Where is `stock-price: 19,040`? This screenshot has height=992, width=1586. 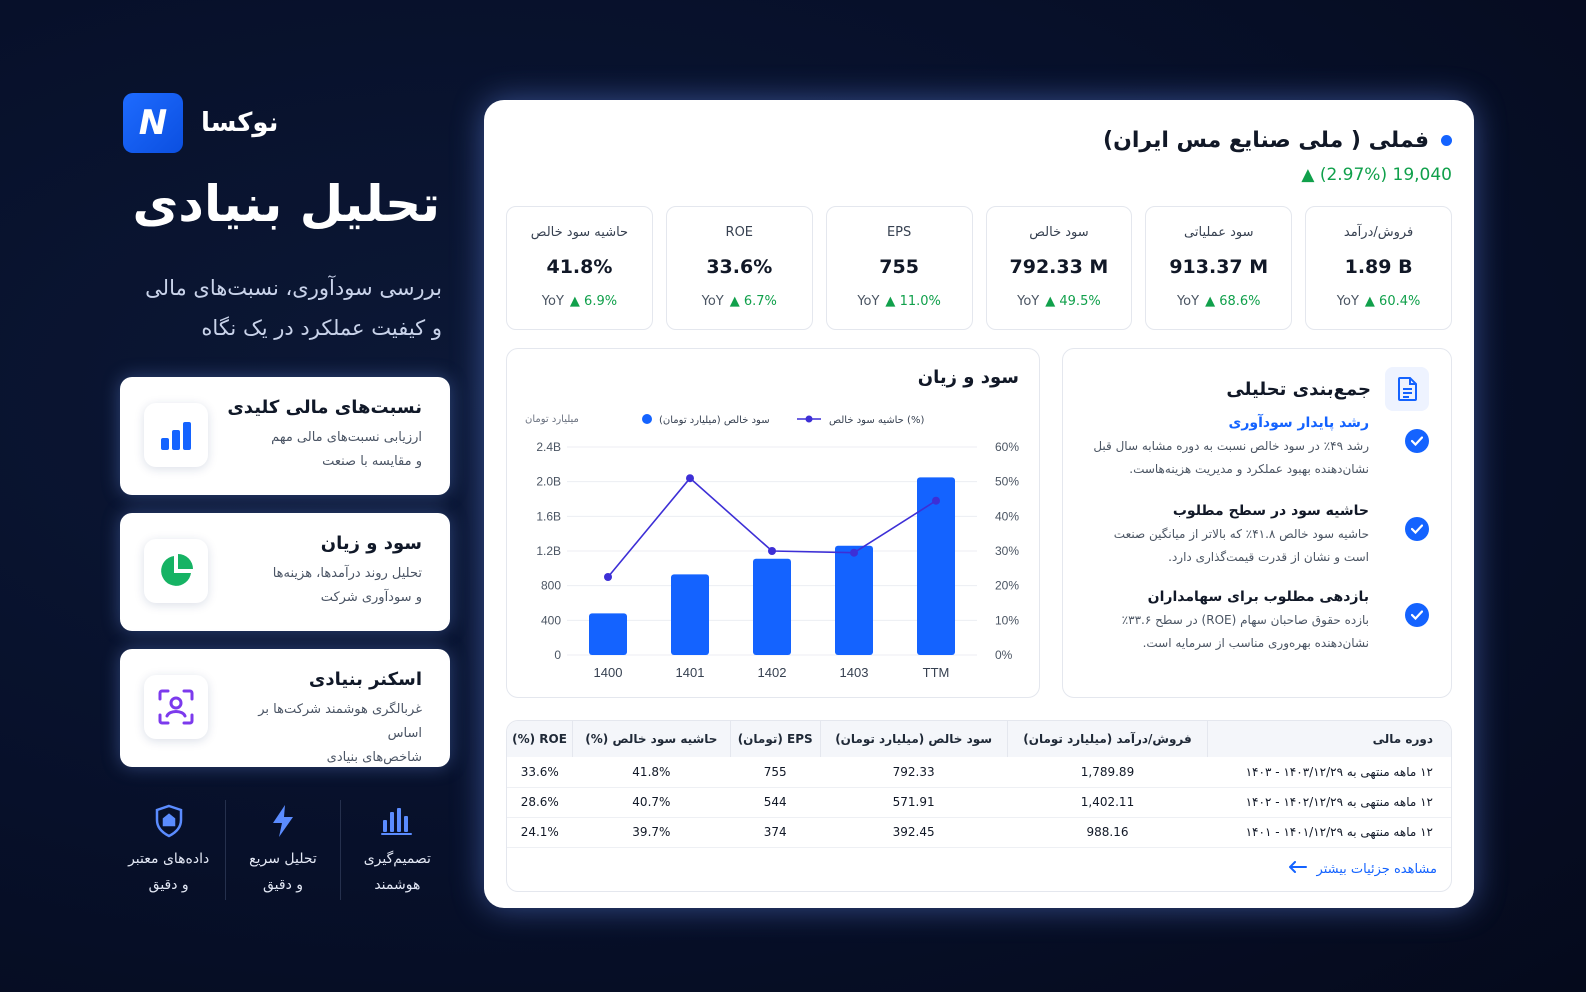 stock-price: 19,040 is located at coordinates (1422, 175).